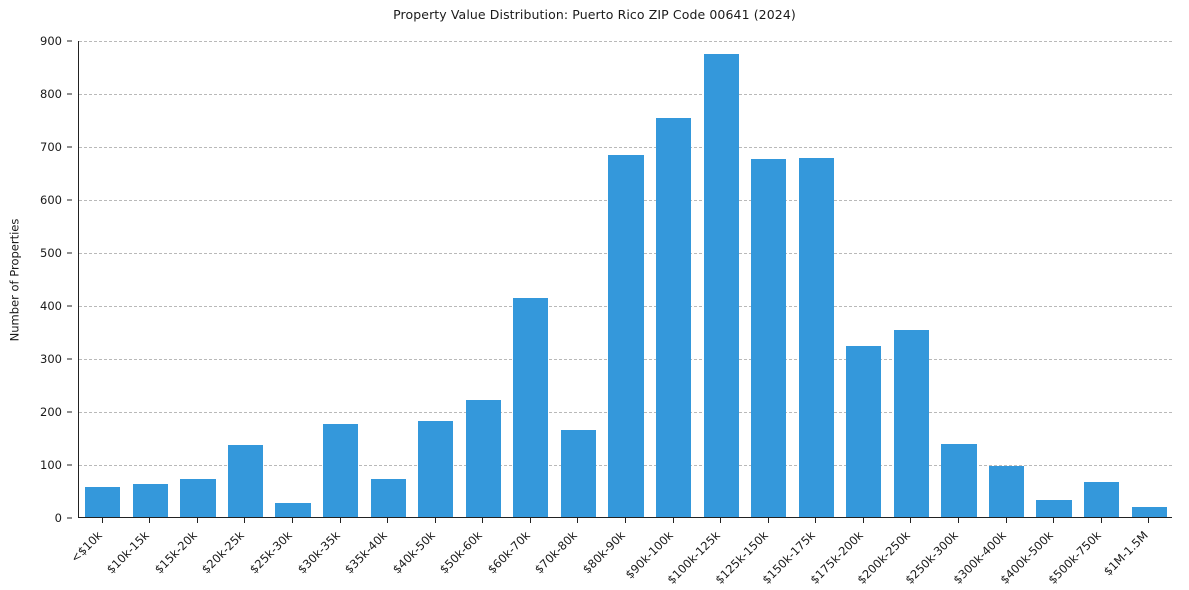 Image resolution: width=1189 pixels, height=590 pixels. What do you see at coordinates (461, 552) in the screenshot?
I see `x-axis-tick-label-text: $50k-60k` at bounding box center [461, 552].